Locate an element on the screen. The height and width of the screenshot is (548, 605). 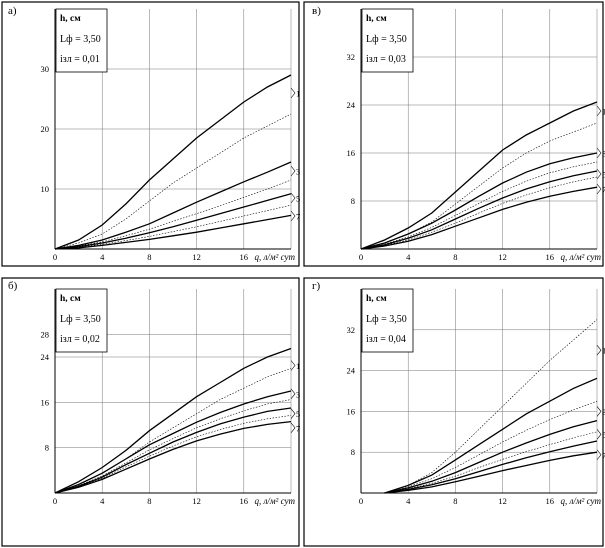
parameter-label: iзл = 0,01 is located at coordinates (80, 59).